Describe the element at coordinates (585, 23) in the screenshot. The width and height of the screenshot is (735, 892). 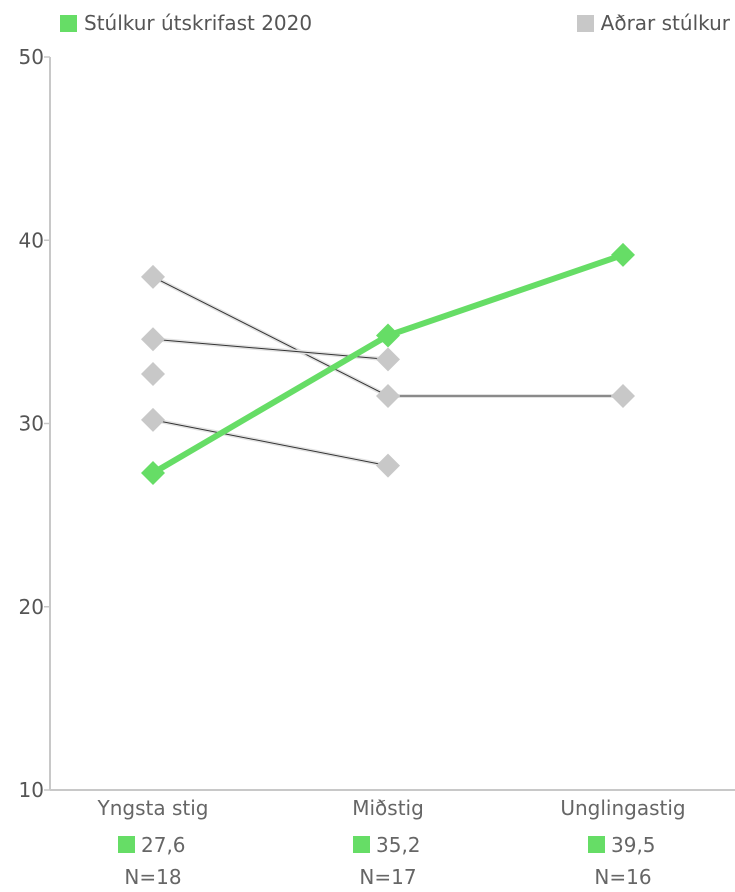
I see `legend-swatch-other` at that location.